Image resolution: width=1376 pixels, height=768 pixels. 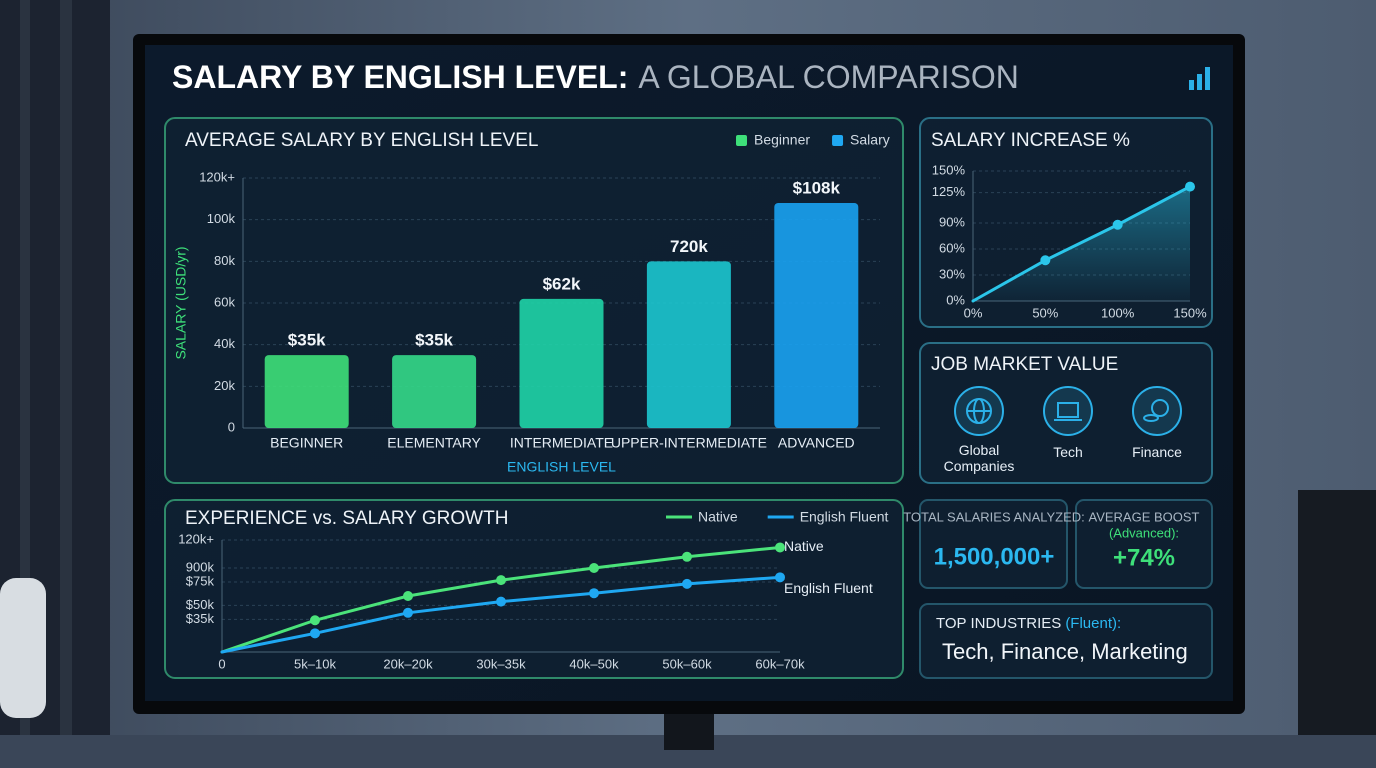 I want to click on x-tick-label: 0%, so click(x=973, y=312).